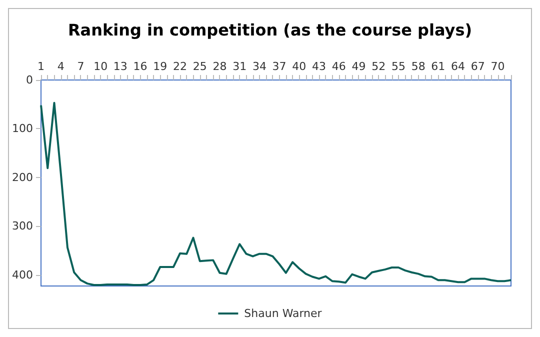  Describe the element at coordinates (319, 66) in the screenshot. I see `x-tick-label: 43` at that location.